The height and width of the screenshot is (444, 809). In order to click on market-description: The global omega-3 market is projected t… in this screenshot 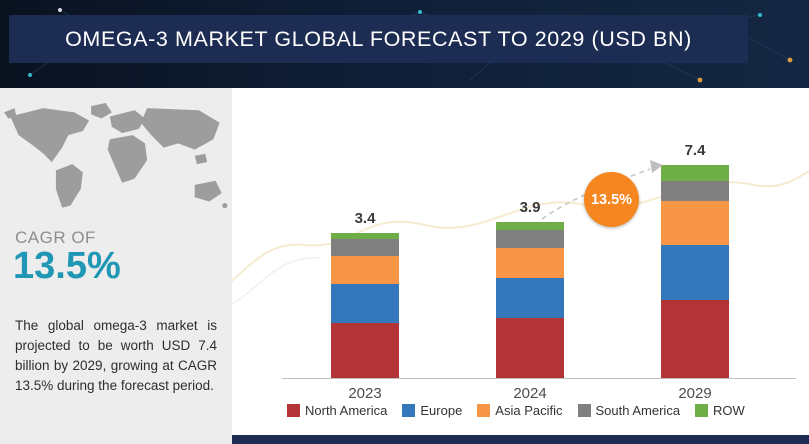, I will do `click(116, 355)`.